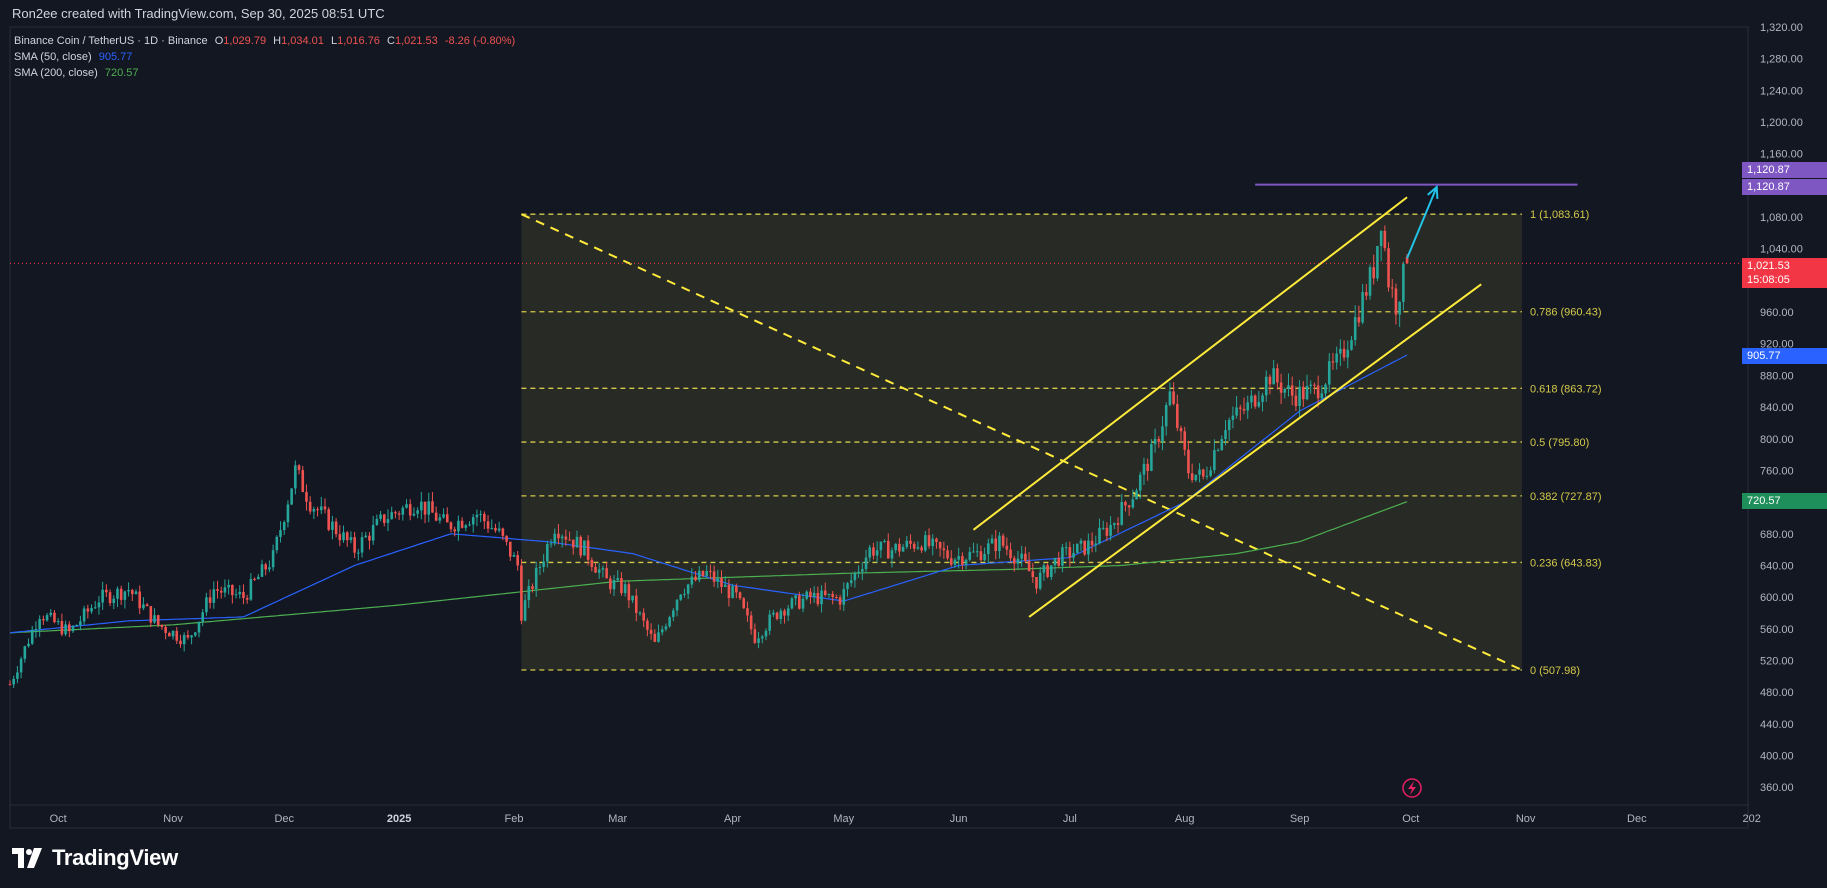 The height and width of the screenshot is (888, 1827). Describe the element at coordinates (245, 41) in the screenshot. I see `open-value: 1,029.79` at that location.